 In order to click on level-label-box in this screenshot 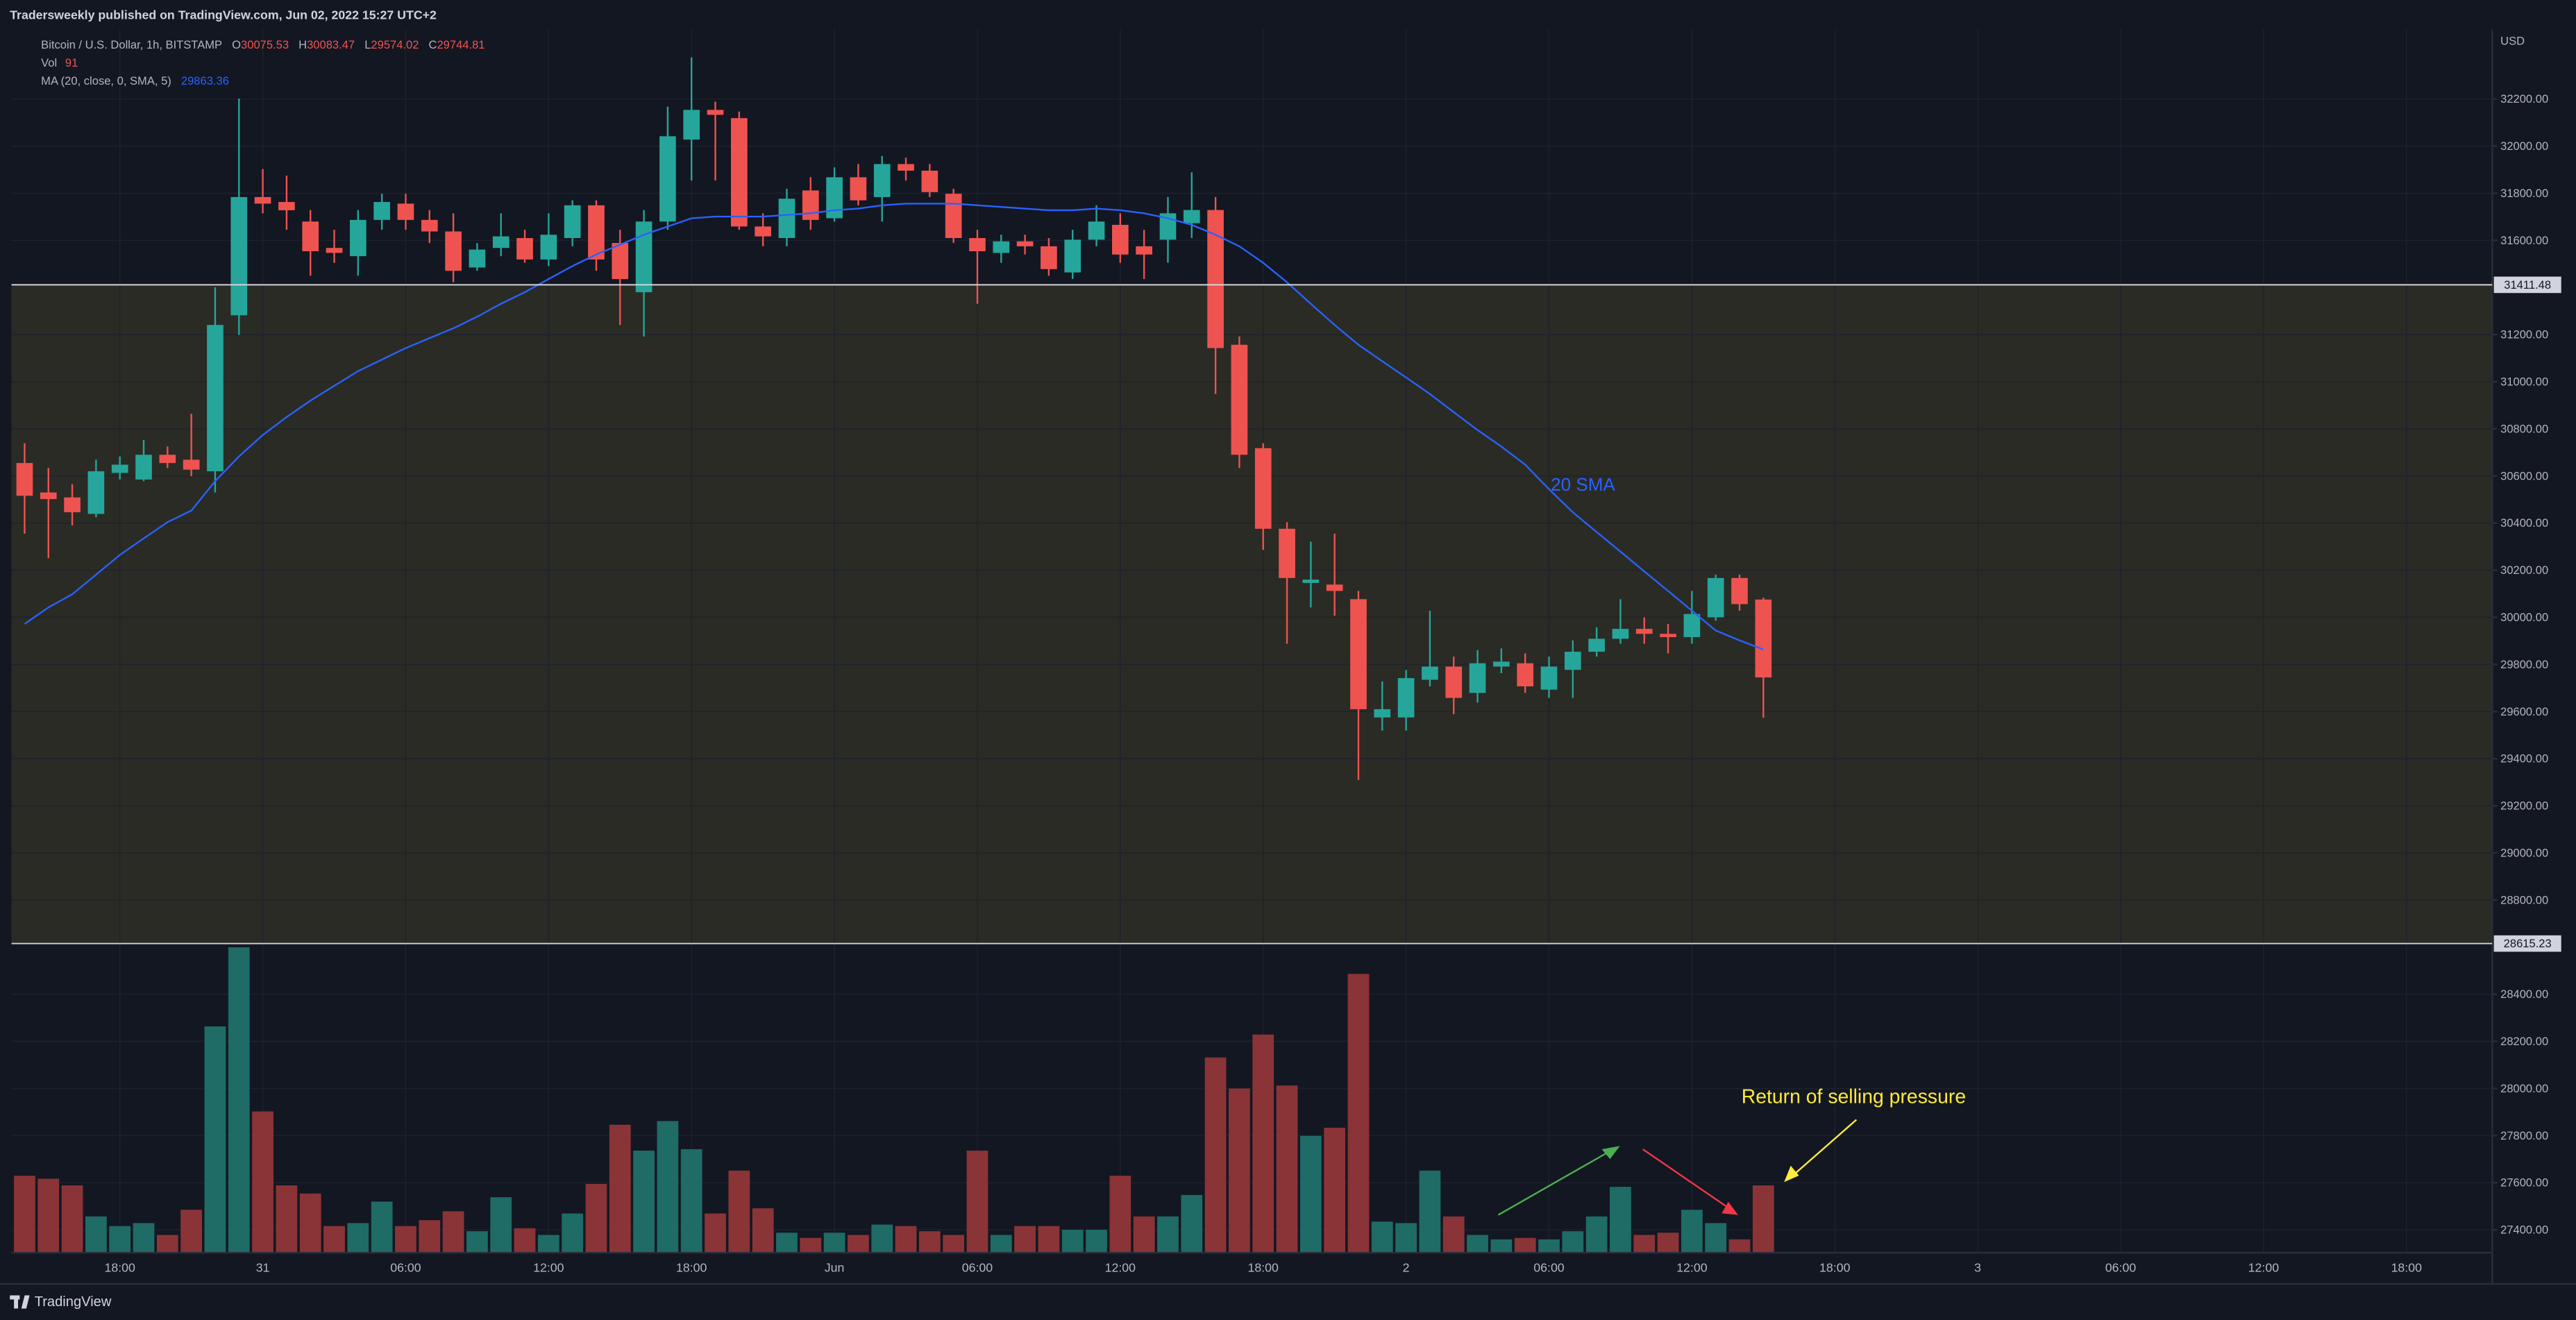, I will do `click(2527, 944)`.